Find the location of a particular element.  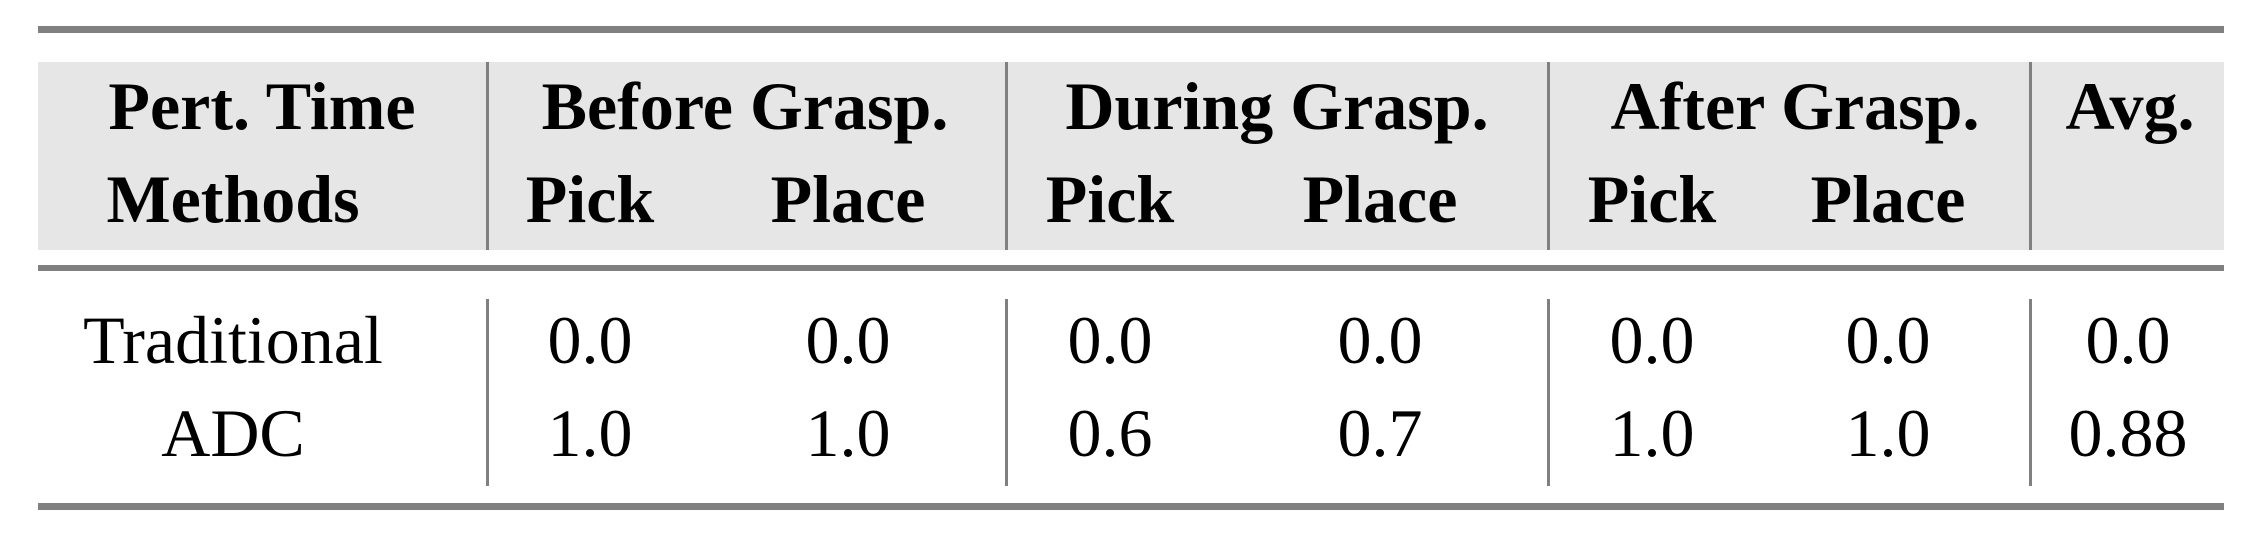

header-after-grasp: After Grasp. is located at coordinates (1795, 106).